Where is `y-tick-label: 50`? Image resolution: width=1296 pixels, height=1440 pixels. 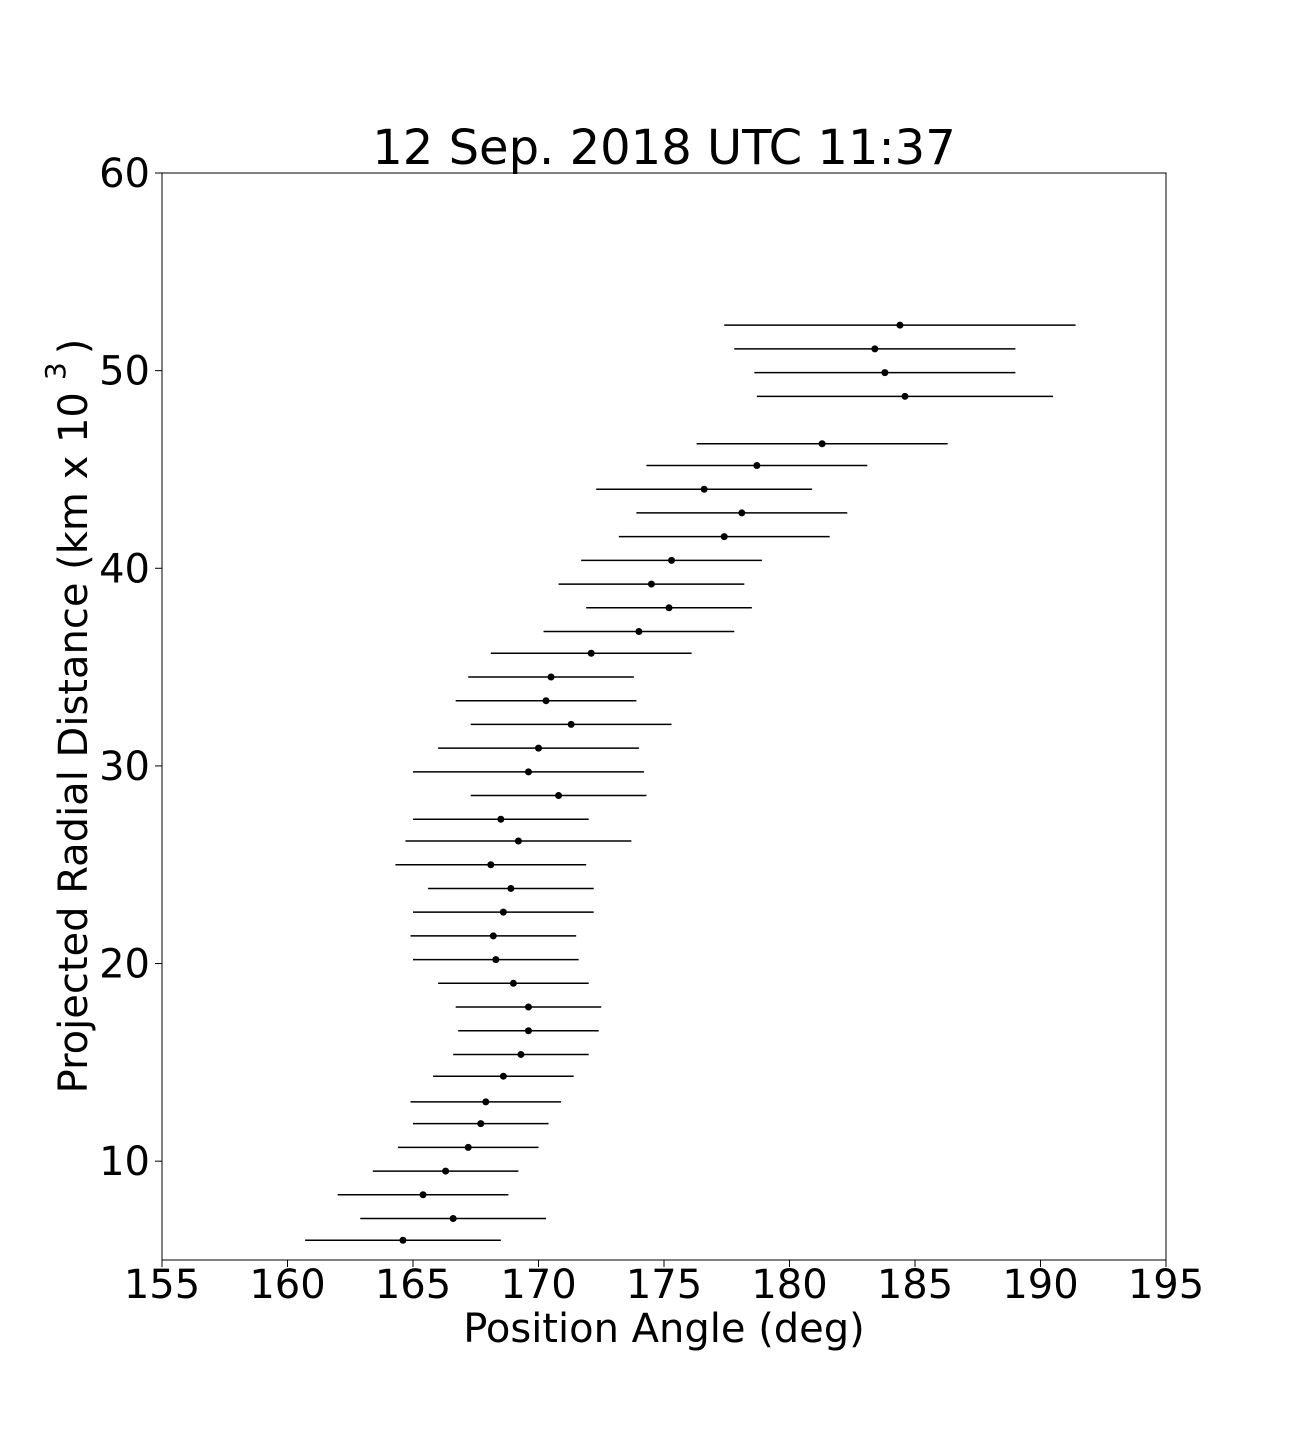
y-tick-label: 50 is located at coordinates (124, 372).